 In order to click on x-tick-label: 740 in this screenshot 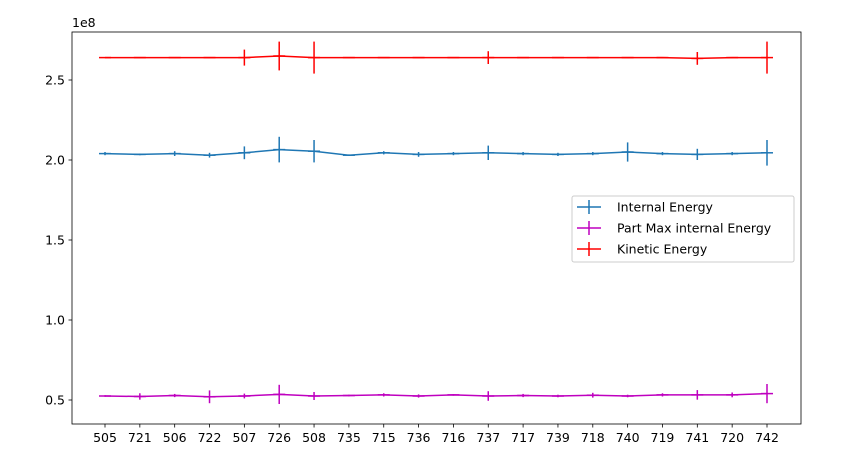, I will do `click(628, 437)`.